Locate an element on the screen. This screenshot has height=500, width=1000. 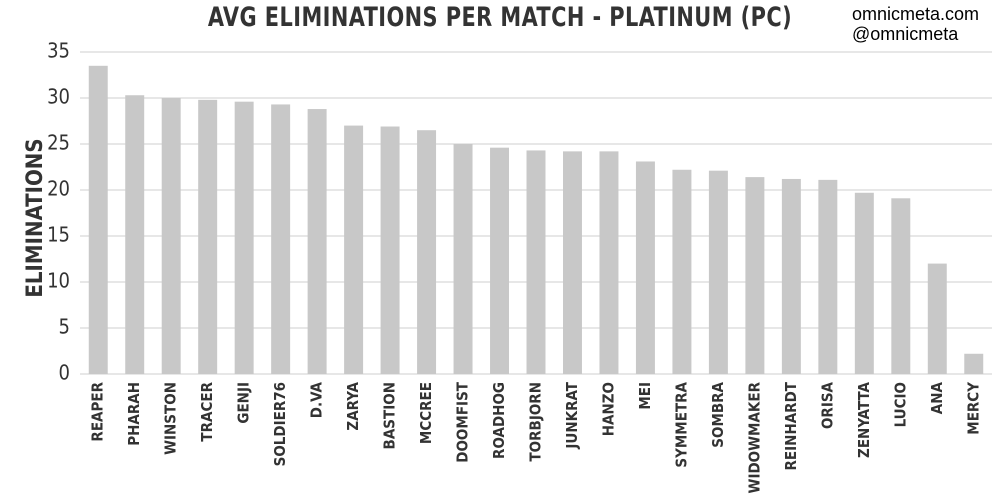
category-label: ROADHOG is located at coordinates (499, 420).